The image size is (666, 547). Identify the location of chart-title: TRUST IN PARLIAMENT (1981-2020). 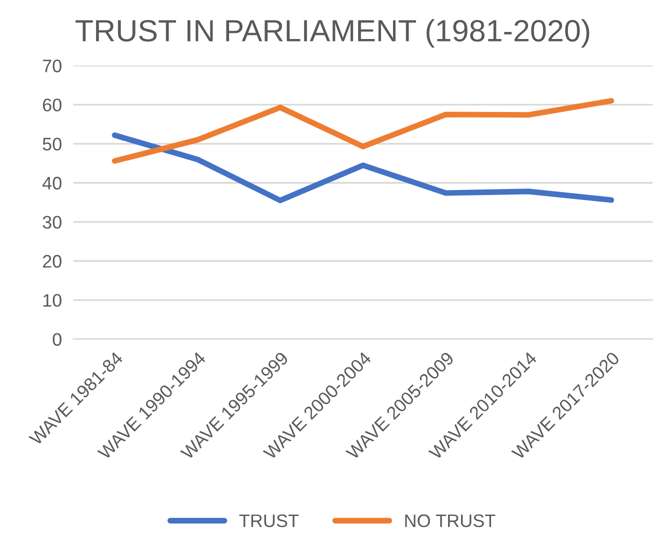
(333, 33).